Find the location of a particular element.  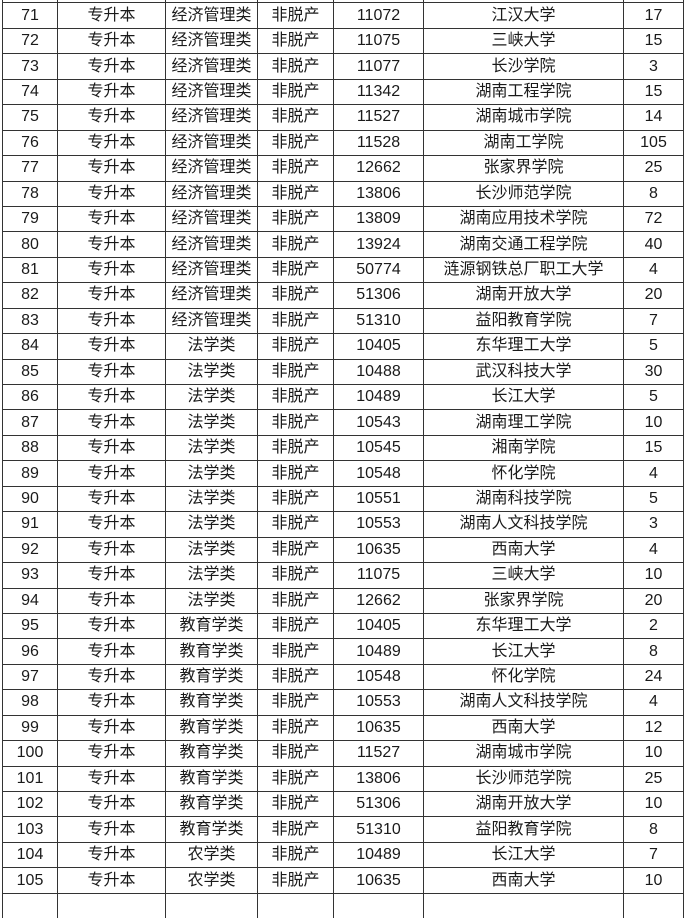

school-name-cell: 东华理工大学 is located at coordinates (523, 346).